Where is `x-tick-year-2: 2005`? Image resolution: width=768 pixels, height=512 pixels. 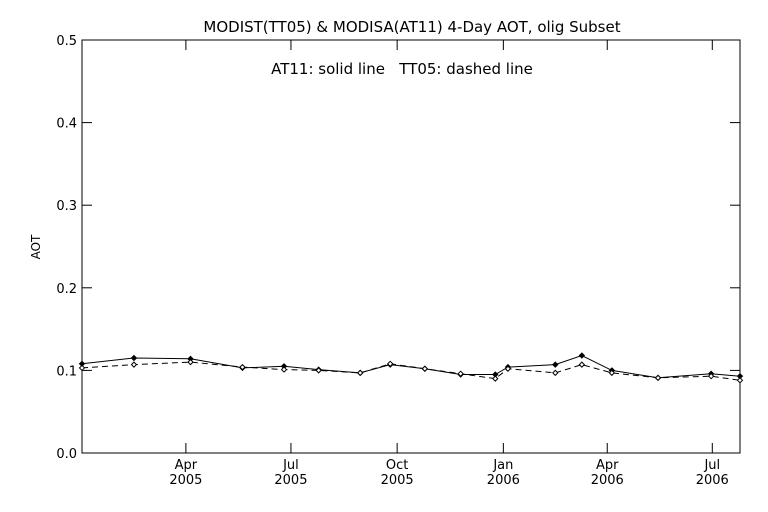
x-tick-year-2: 2005 is located at coordinates (397, 480).